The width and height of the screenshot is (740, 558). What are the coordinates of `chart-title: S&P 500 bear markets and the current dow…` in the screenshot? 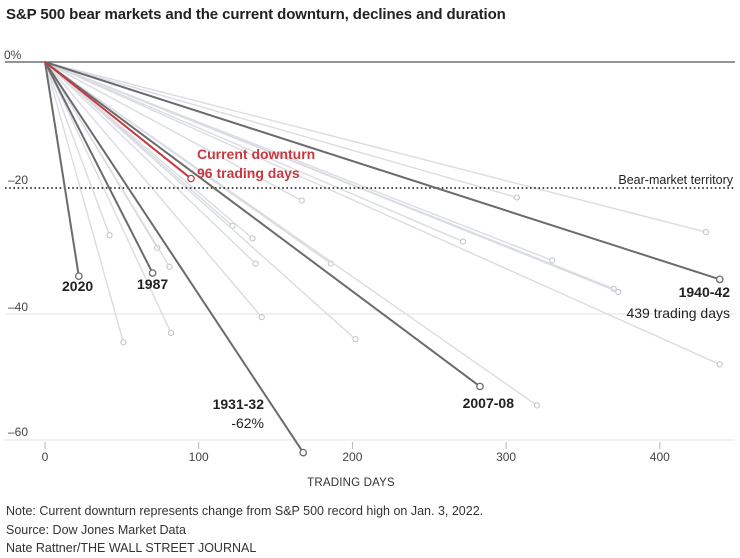 It's located at (256, 14).